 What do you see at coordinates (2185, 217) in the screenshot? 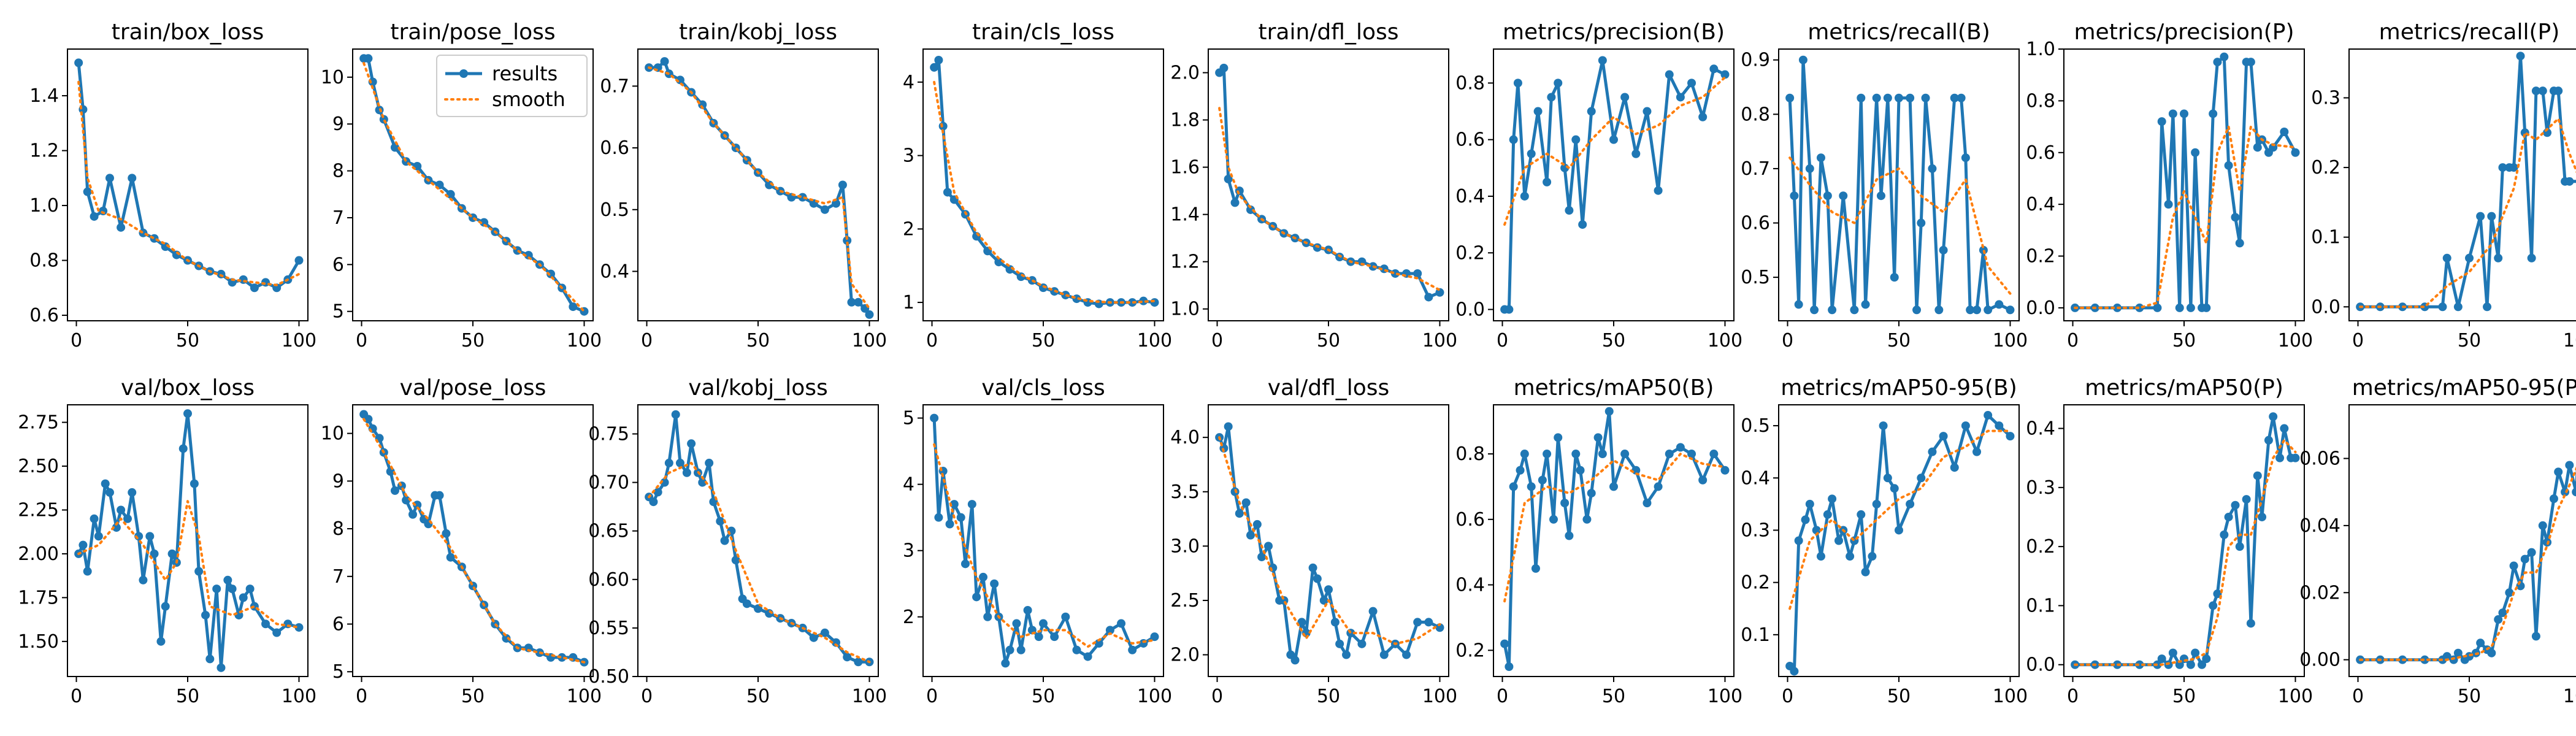
I see `smooth-series-line` at bounding box center [2185, 217].